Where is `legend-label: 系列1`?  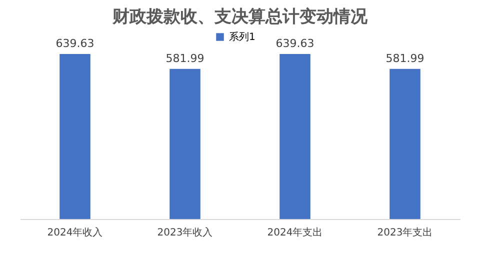 legend-label: 系列1 is located at coordinates (242, 37).